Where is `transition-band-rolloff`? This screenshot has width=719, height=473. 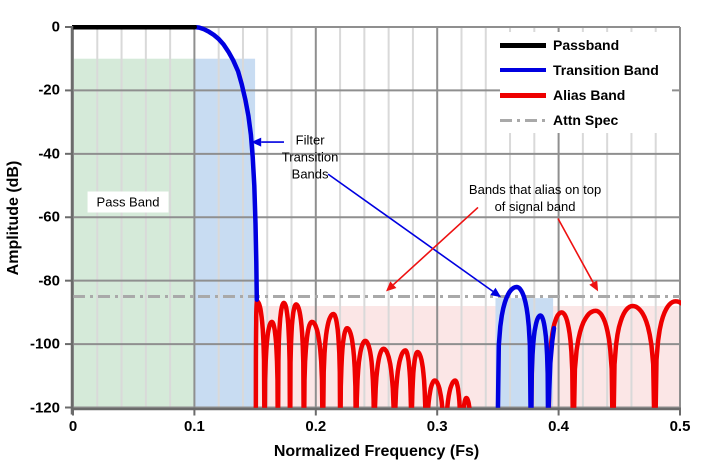 transition-band-rolloff is located at coordinates (226, 163).